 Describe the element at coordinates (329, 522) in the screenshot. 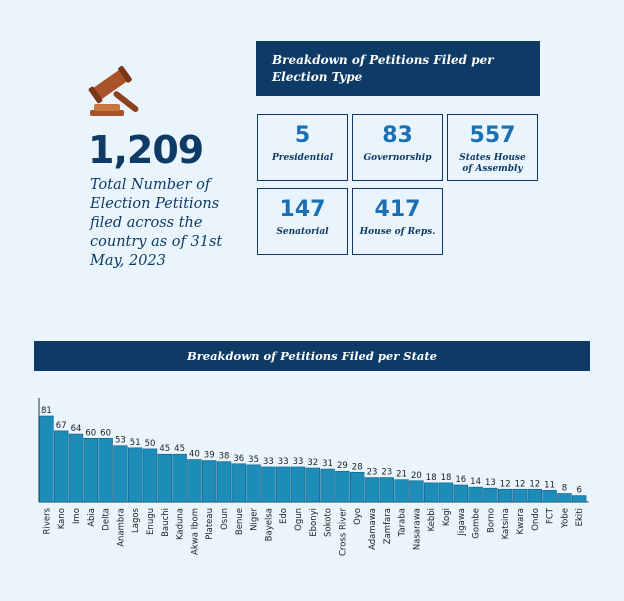

I see `category-label: Sokoto` at that location.